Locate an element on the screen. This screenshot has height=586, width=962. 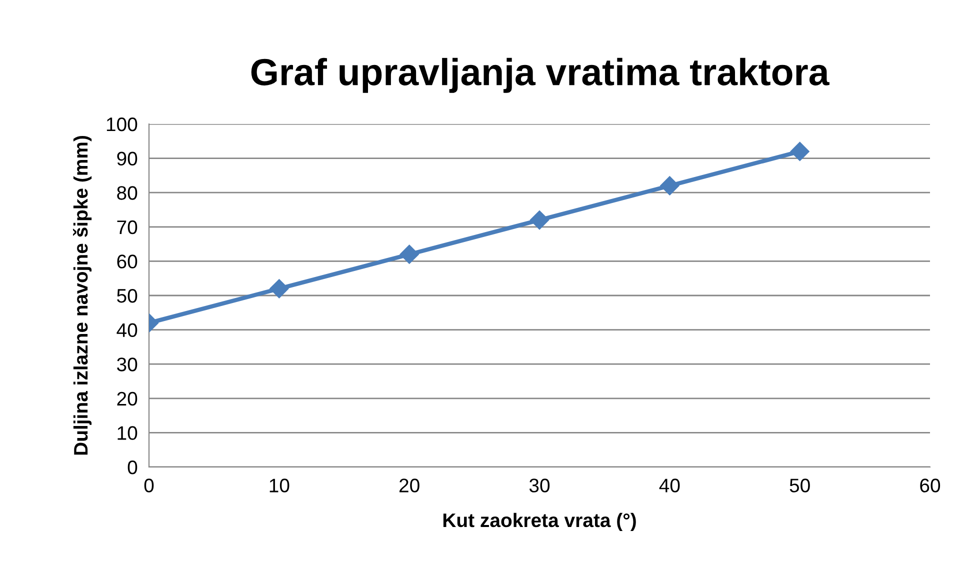
y-tick-label: 10 is located at coordinates (128, 433).